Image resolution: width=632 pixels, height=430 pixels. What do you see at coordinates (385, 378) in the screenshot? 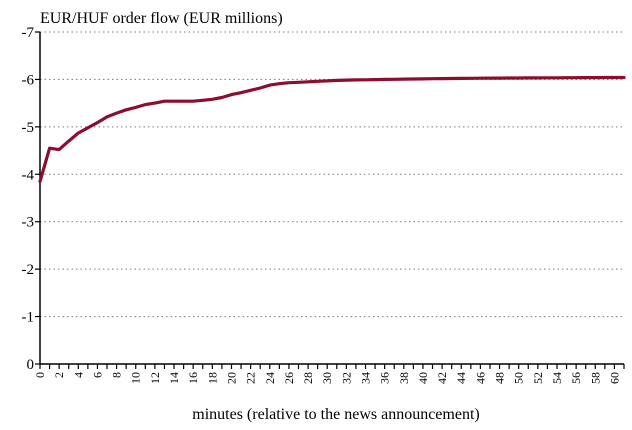
I see `x-tick-label: 36` at bounding box center [385, 378].